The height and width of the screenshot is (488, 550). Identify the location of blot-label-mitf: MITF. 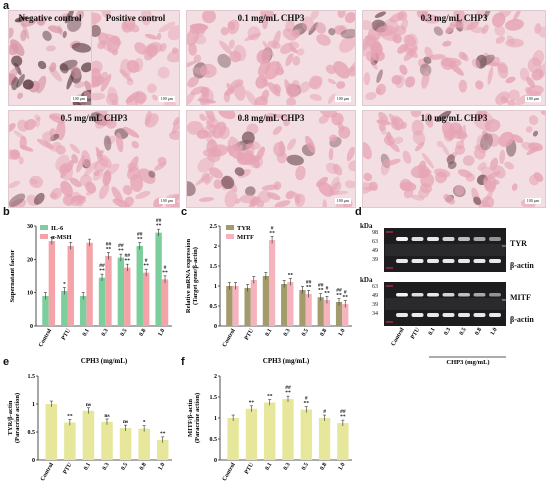
(520, 297).